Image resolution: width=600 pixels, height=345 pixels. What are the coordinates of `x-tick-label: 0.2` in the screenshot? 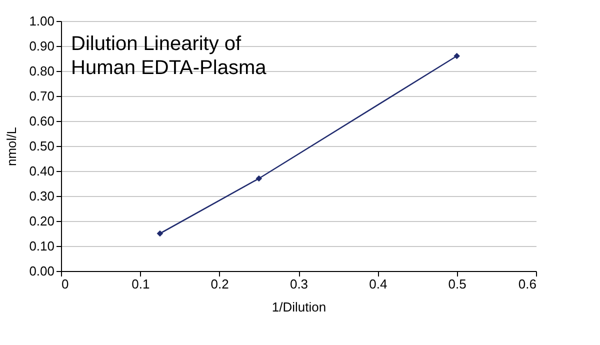 It's located at (219, 284).